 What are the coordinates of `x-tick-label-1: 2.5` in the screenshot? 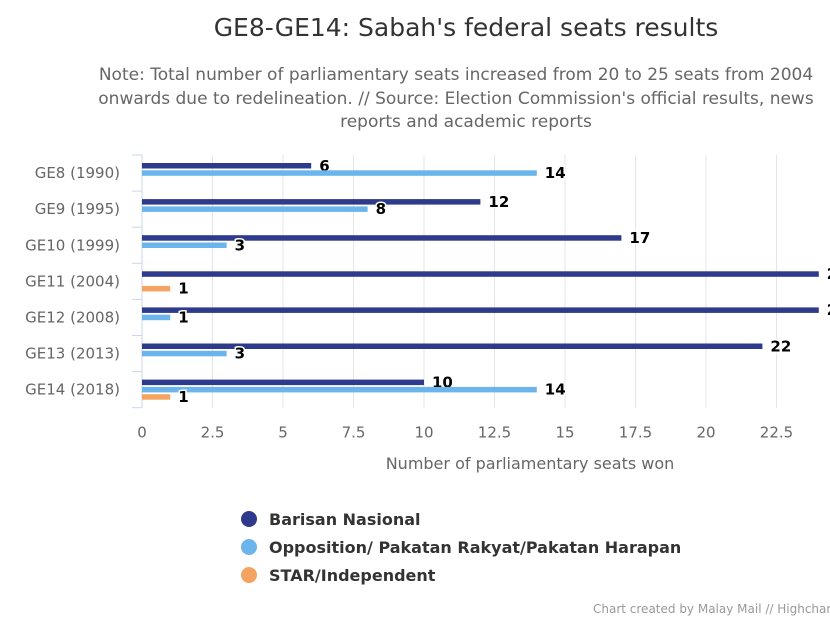 It's located at (213, 433).